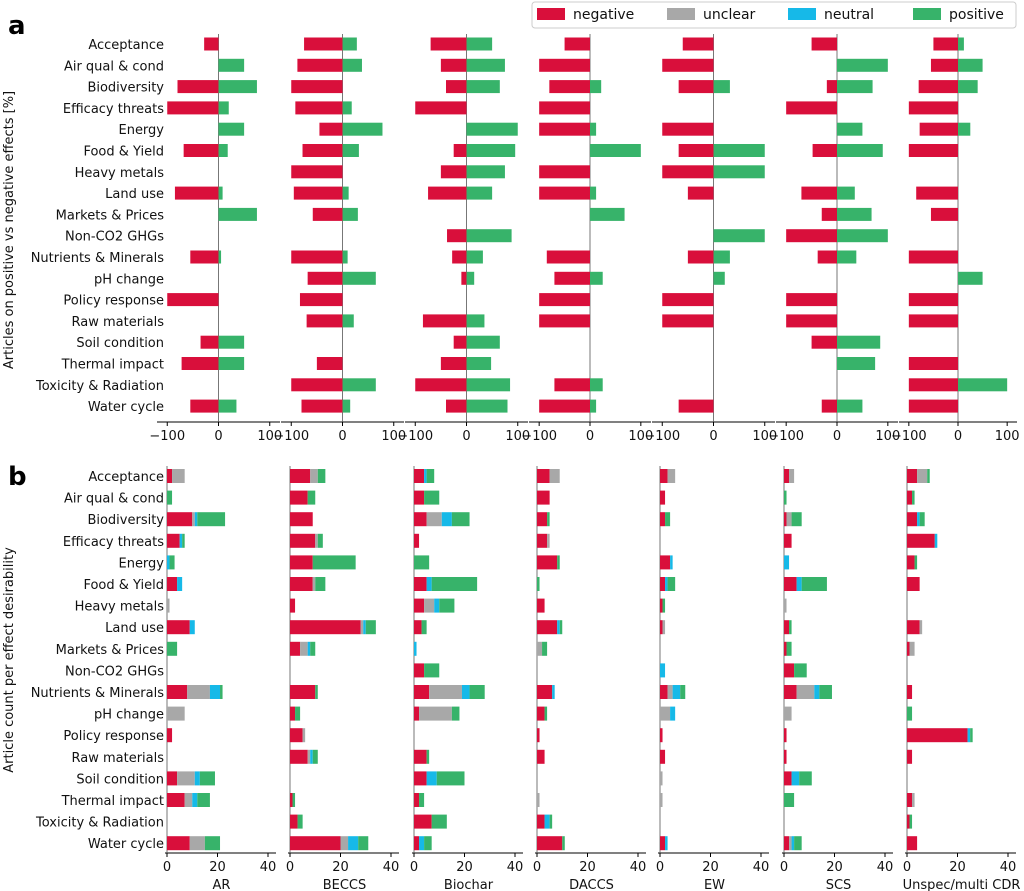 Image resolution: width=1024 pixels, height=891 pixels. What do you see at coordinates (933, 363) in the screenshot?
I see `bar-a-unspec-multi-cdr-thermal-impact-negative` at bounding box center [933, 363].